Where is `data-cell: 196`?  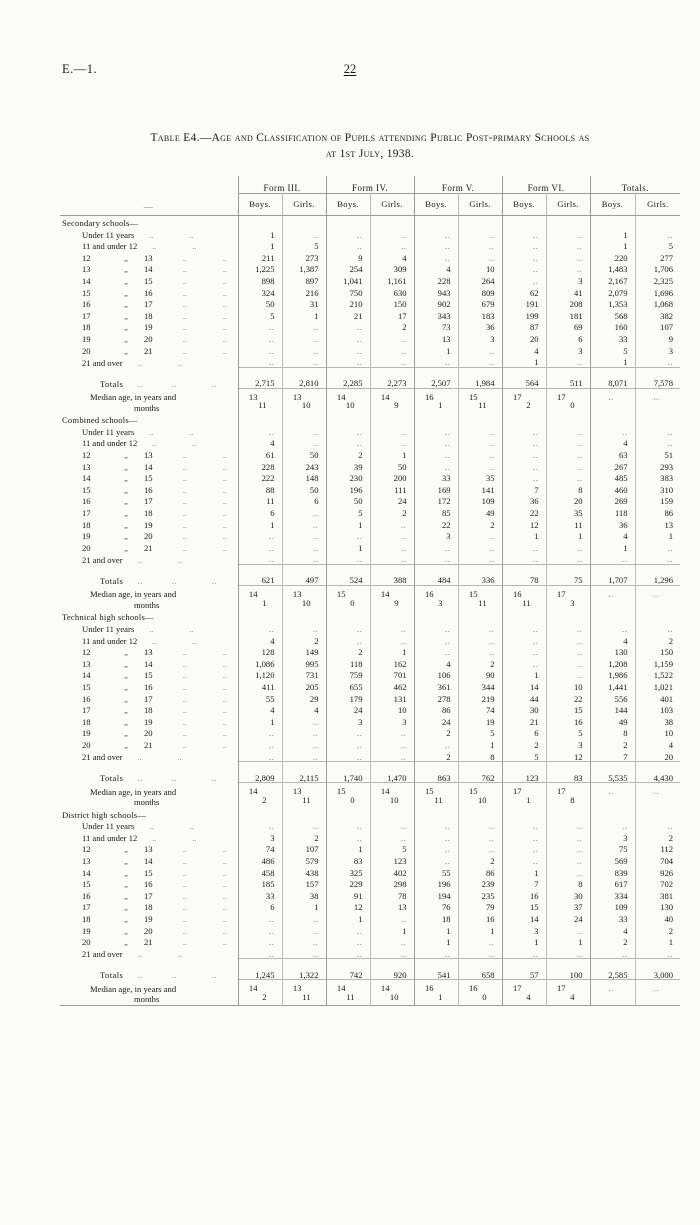
data-cell: 196 is located at coordinates (436, 883).